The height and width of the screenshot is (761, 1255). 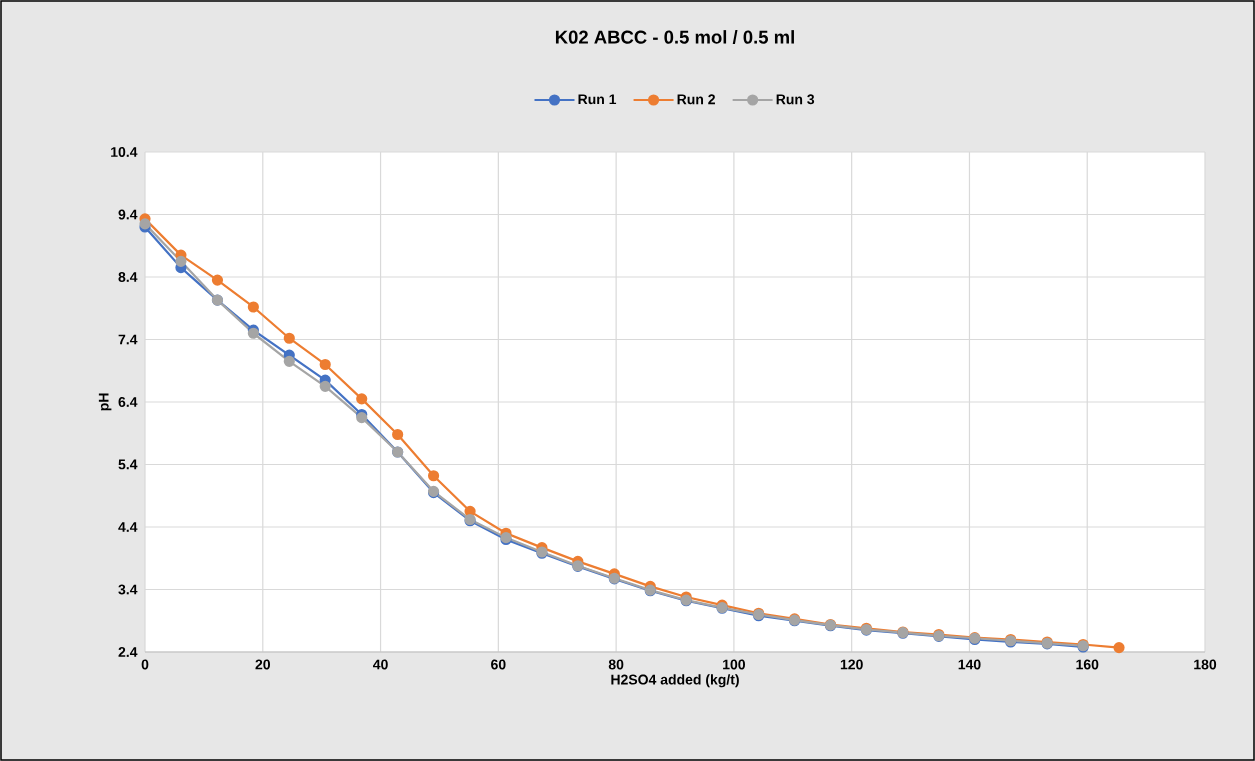 What do you see at coordinates (675, 681) in the screenshot?
I see `x-axis-title: H2SO4 added (kg/t)` at bounding box center [675, 681].